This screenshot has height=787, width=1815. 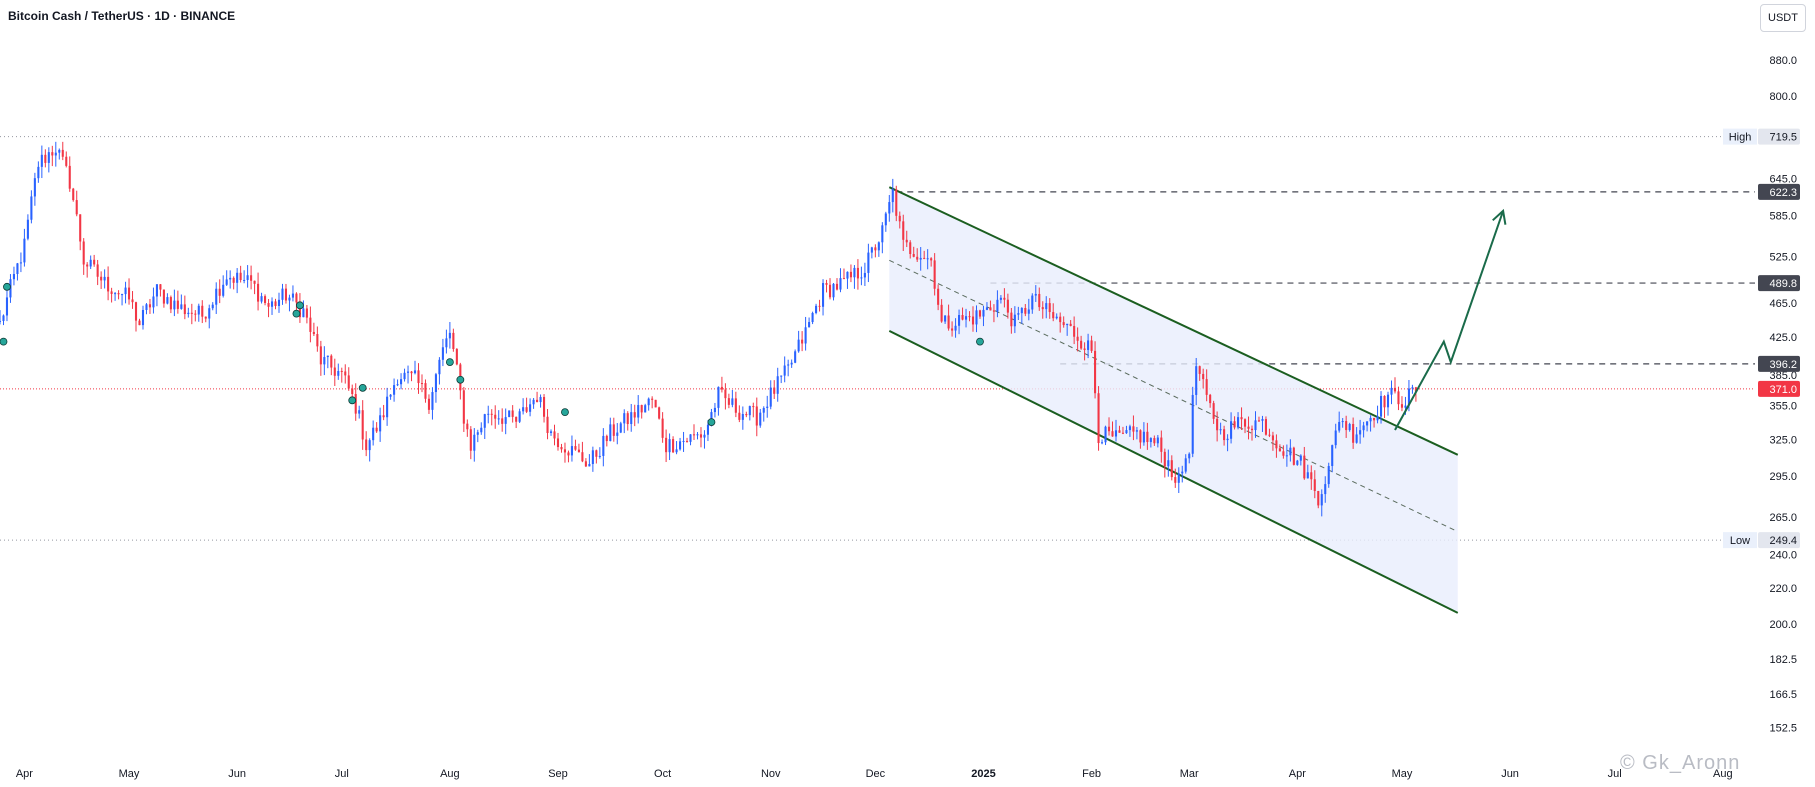 I want to click on x-tick-label: 2025, so click(x=983, y=774).